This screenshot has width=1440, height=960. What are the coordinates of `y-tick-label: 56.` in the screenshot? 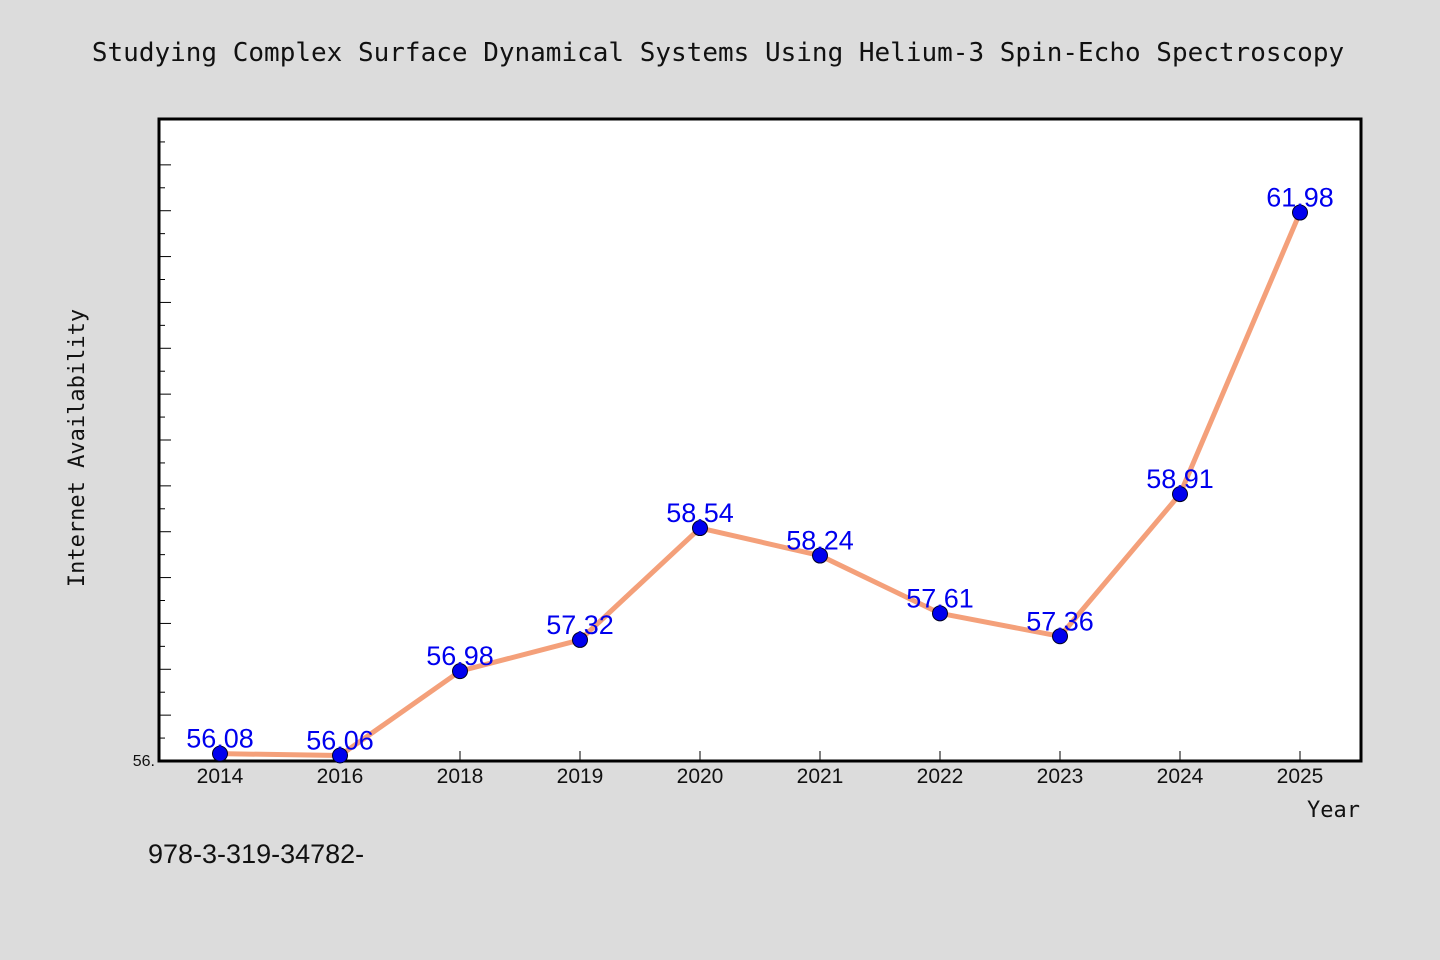 It's located at (144, 761).